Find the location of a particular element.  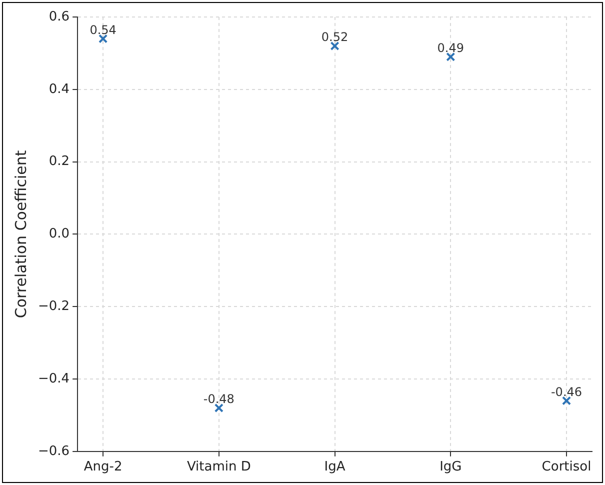

y-tick-label: −0.2 is located at coordinates (54, 306).